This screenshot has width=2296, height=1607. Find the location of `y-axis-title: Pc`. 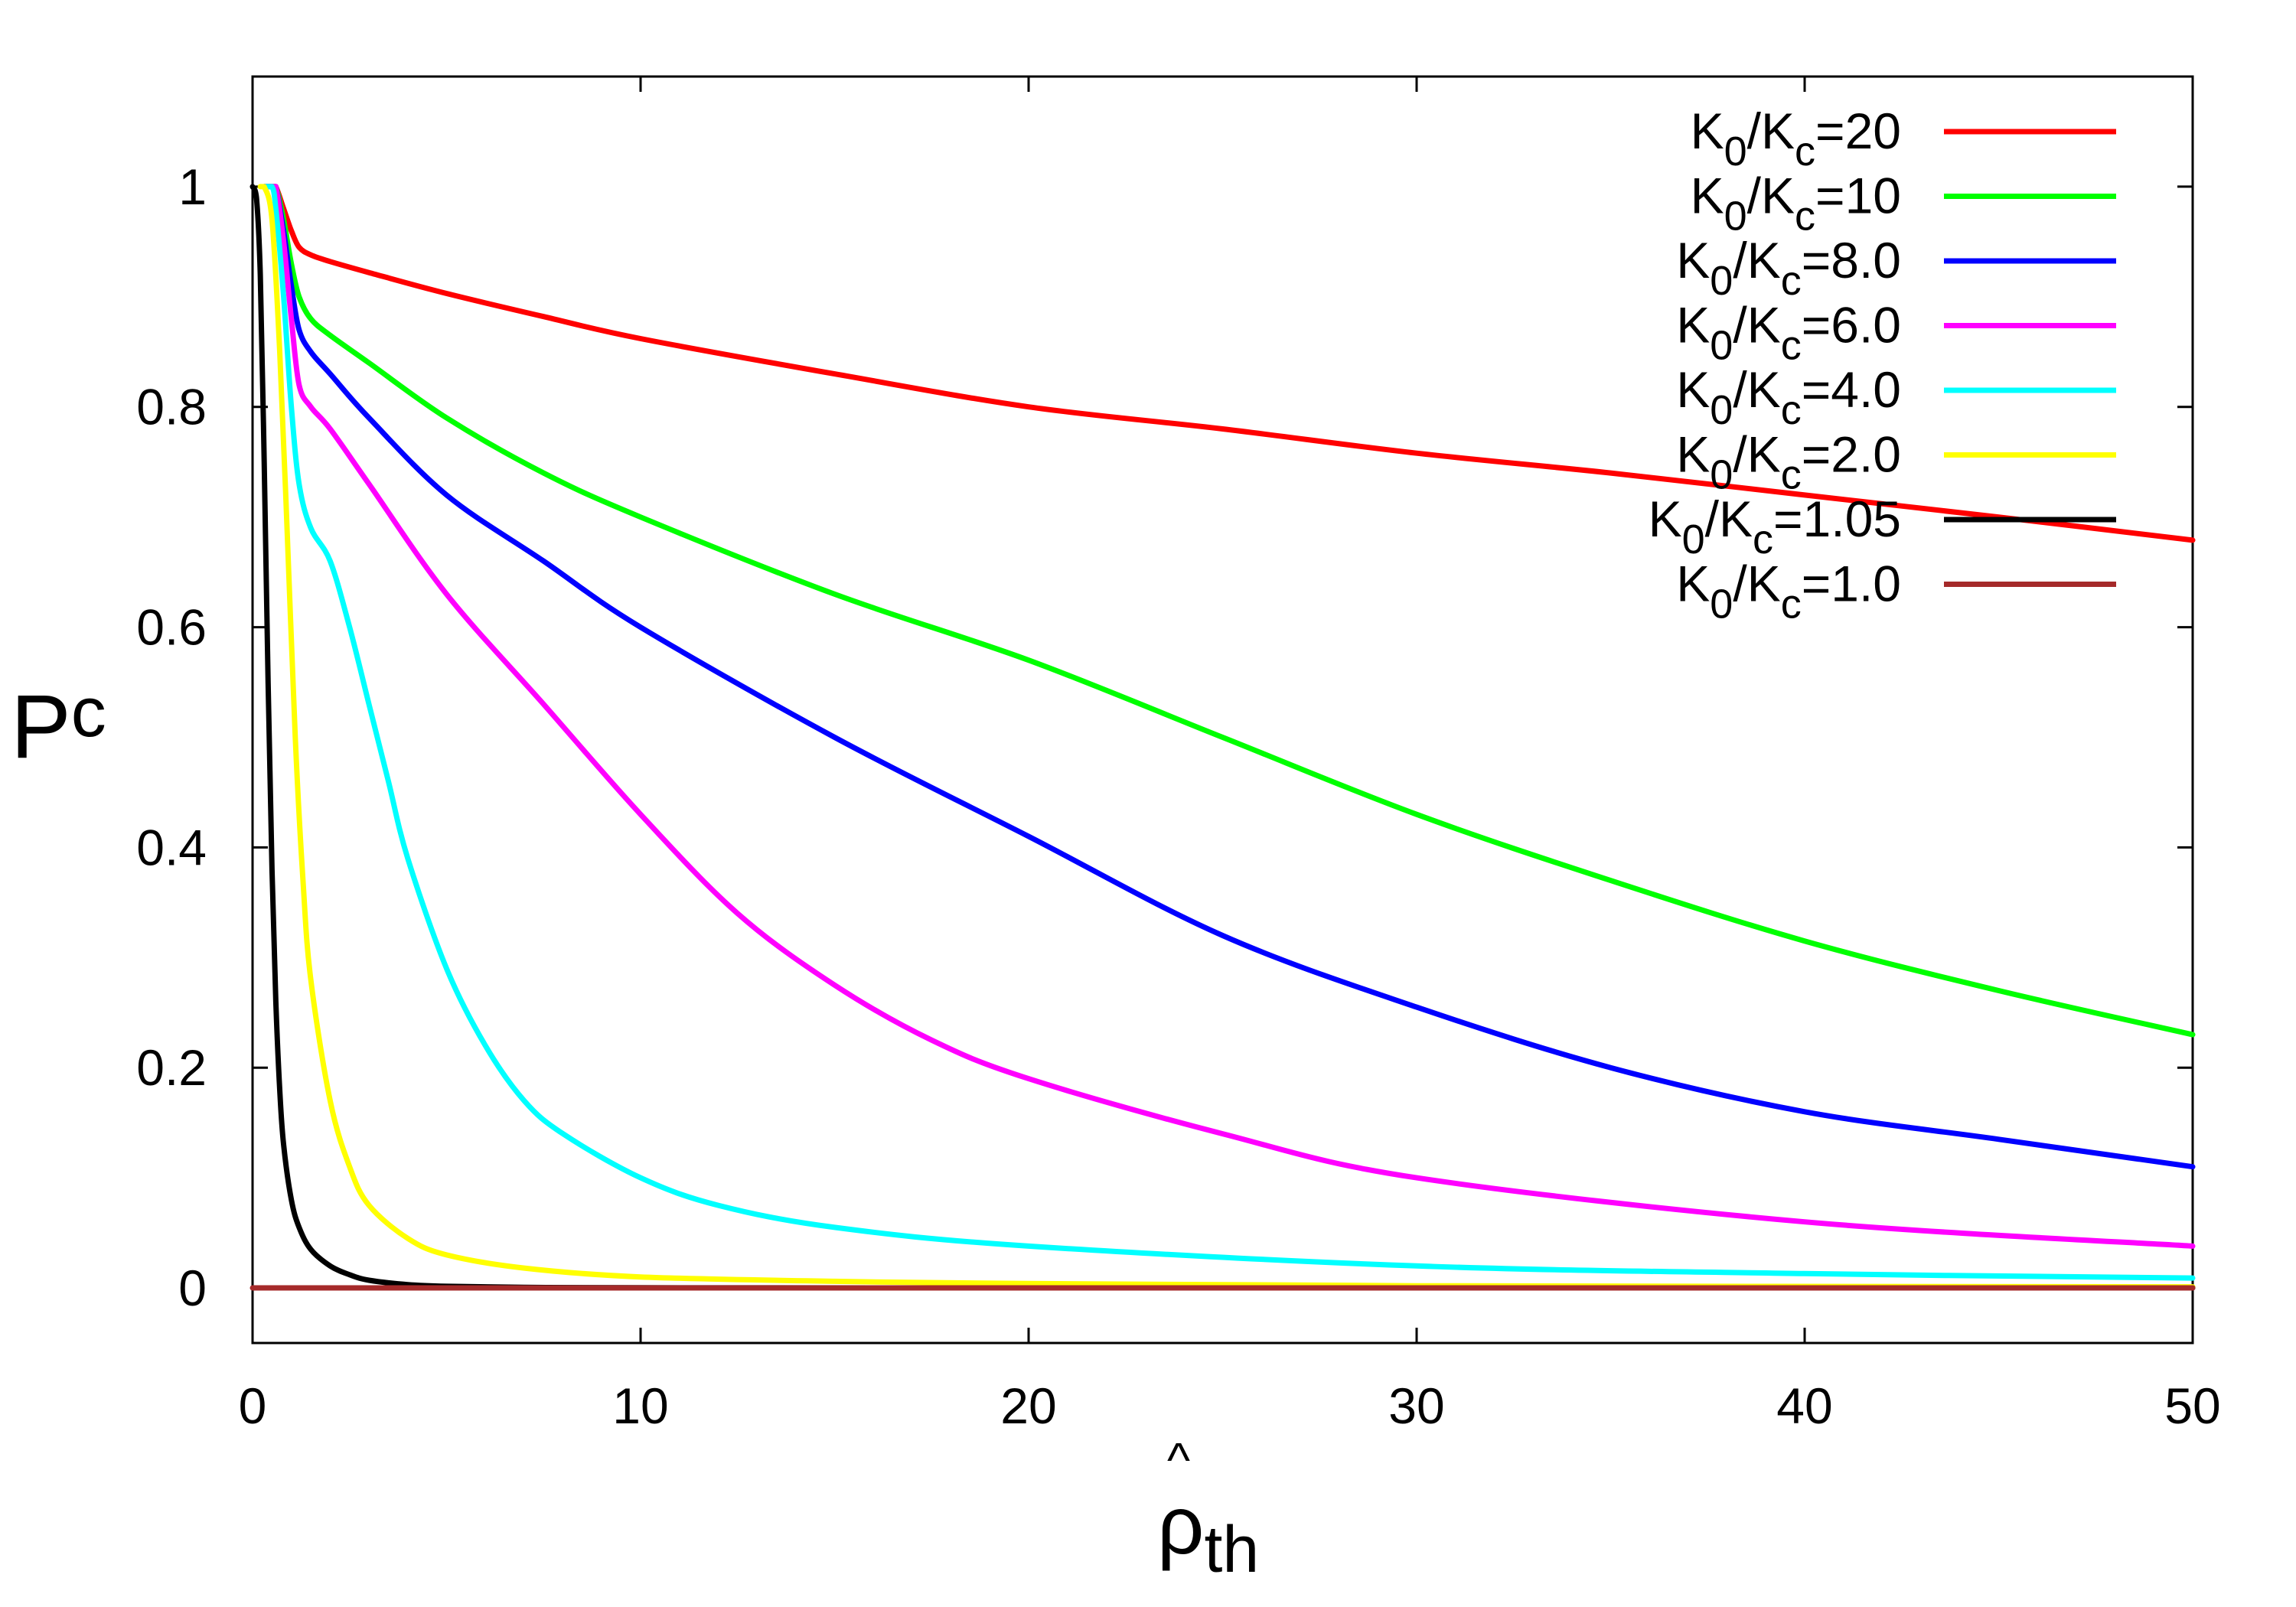

y-axis-title: Pc is located at coordinates (58, 725).